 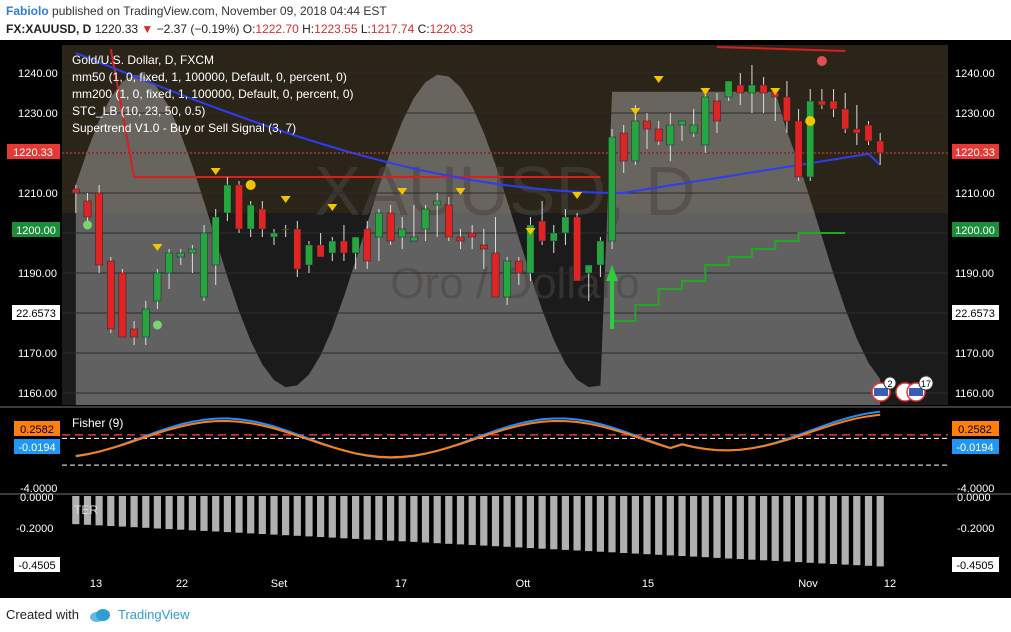 What do you see at coordinates (37, 274) in the screenshot?
I see `price-tick-left: 1190.00` at bounding box center [37, 274].